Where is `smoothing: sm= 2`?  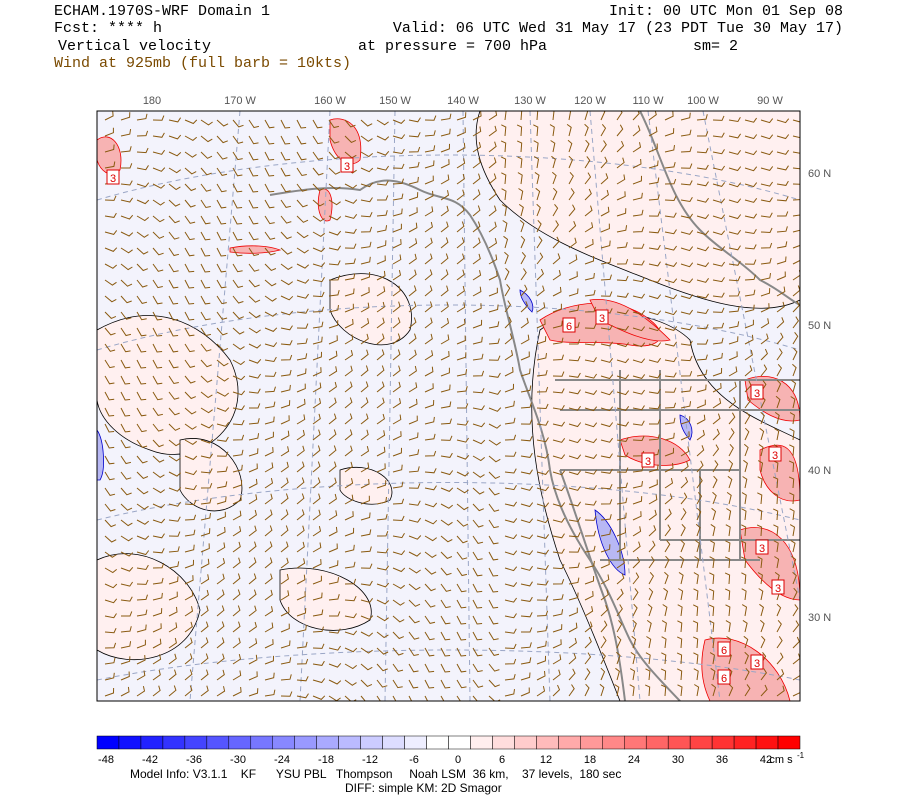 smoothing: sm= 2 is located at coordinates (715, 46).